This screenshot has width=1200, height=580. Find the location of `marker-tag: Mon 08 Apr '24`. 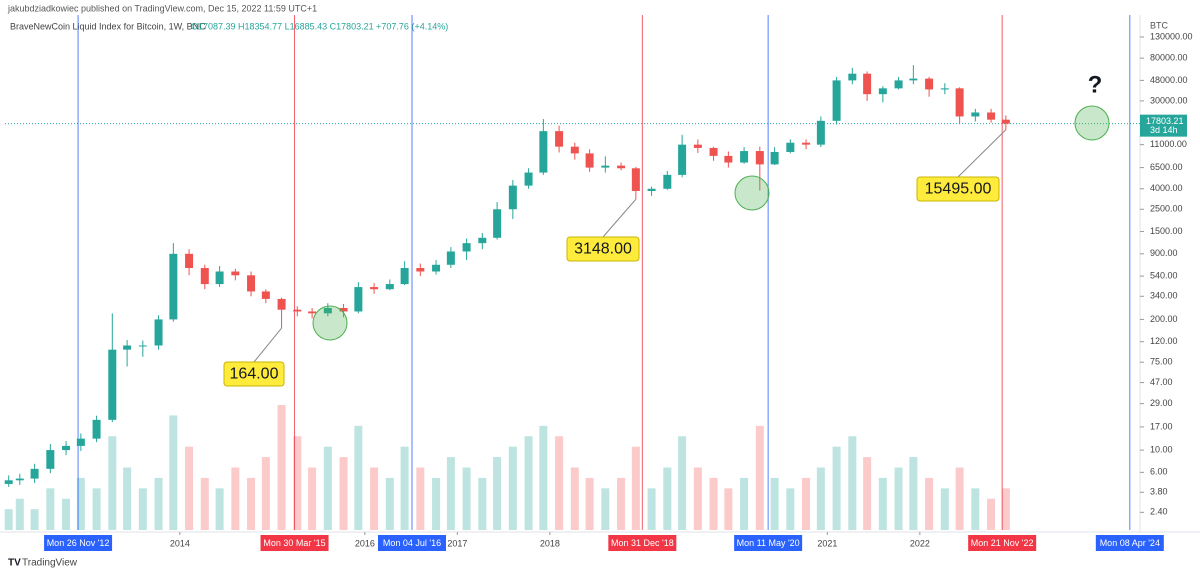

marker-tag: Mon 08 Apr '24 is located at coordinates (1129, 543).